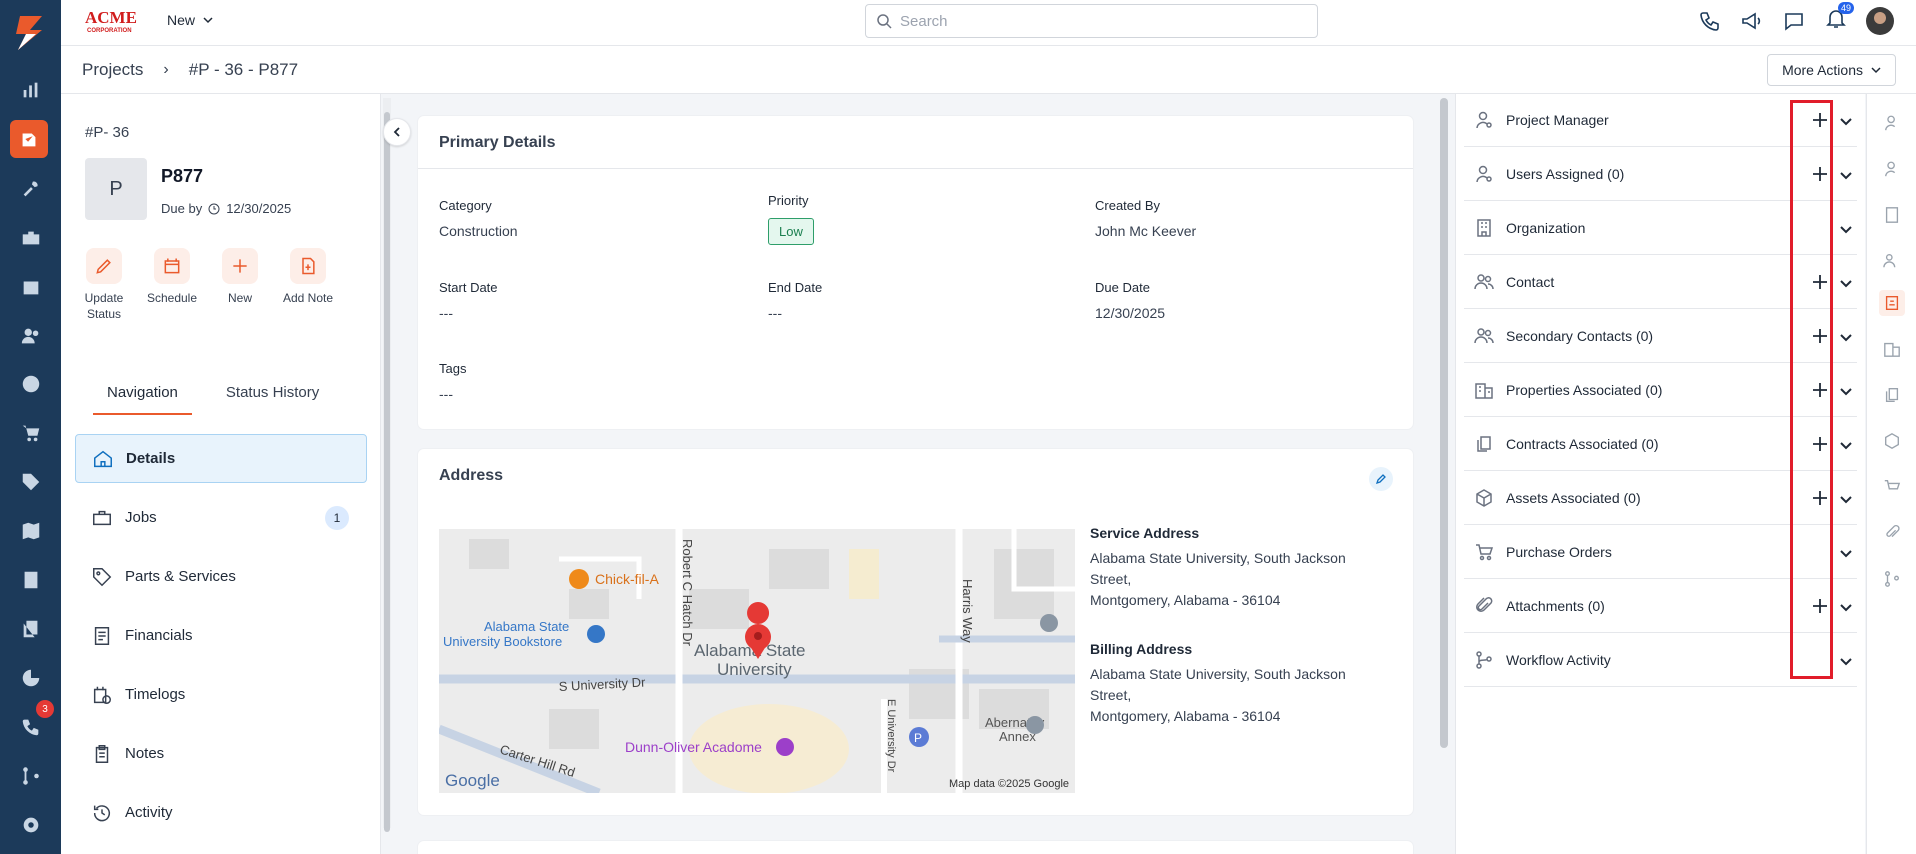 The image size is (1916, 854). What do you see at coordinates (30, 727) in the screenshot?
I see `phone-list-icon` at bounding box center [30, 727].